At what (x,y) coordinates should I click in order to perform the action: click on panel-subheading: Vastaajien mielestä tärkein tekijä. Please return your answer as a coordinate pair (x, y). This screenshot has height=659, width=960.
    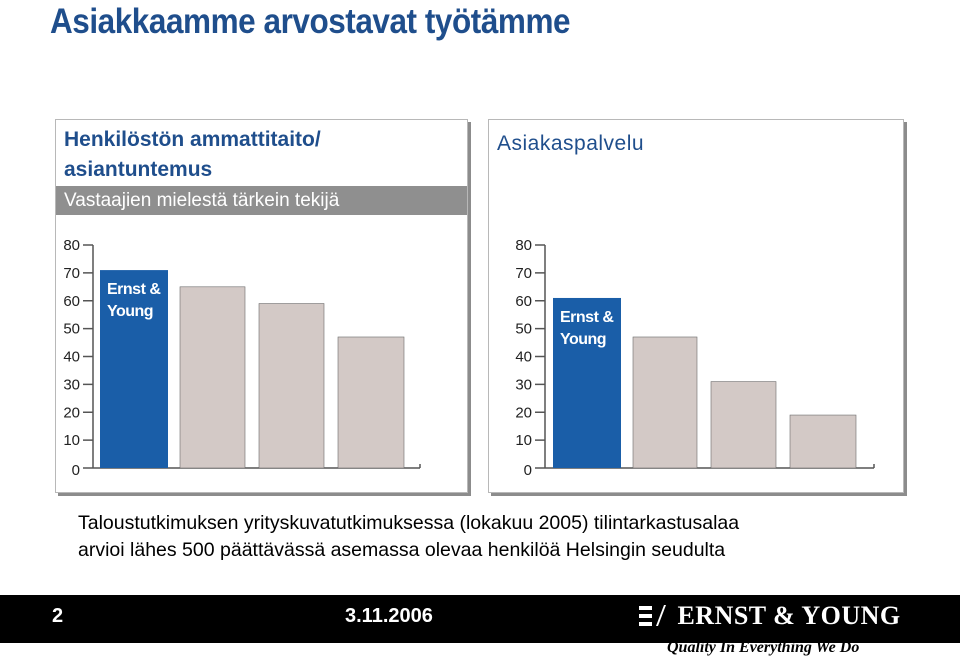
    Looking at the image, I should click on (261, 200).